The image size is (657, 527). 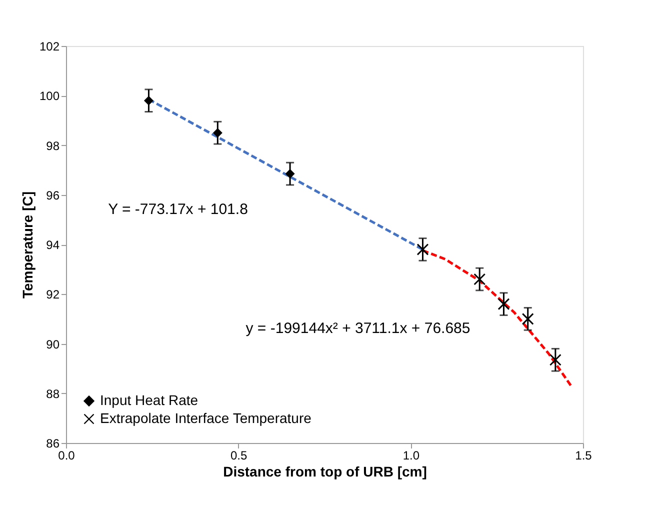 I want to click on y-tick-label: 96, so click(x=53, y=195).